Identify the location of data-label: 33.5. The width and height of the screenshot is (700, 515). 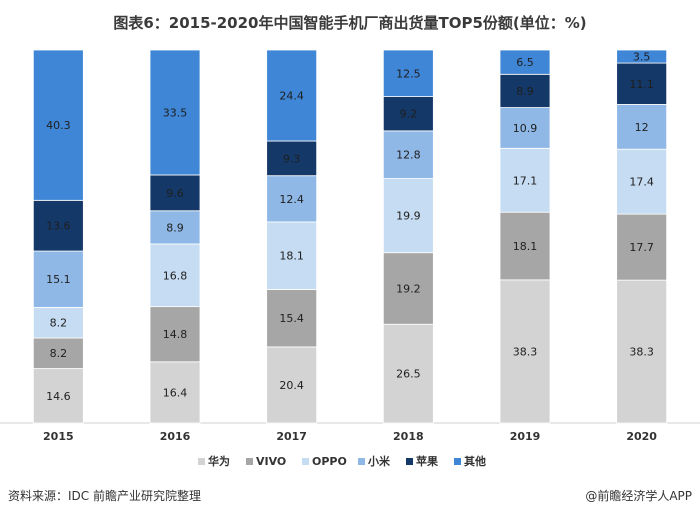
(175, 112).